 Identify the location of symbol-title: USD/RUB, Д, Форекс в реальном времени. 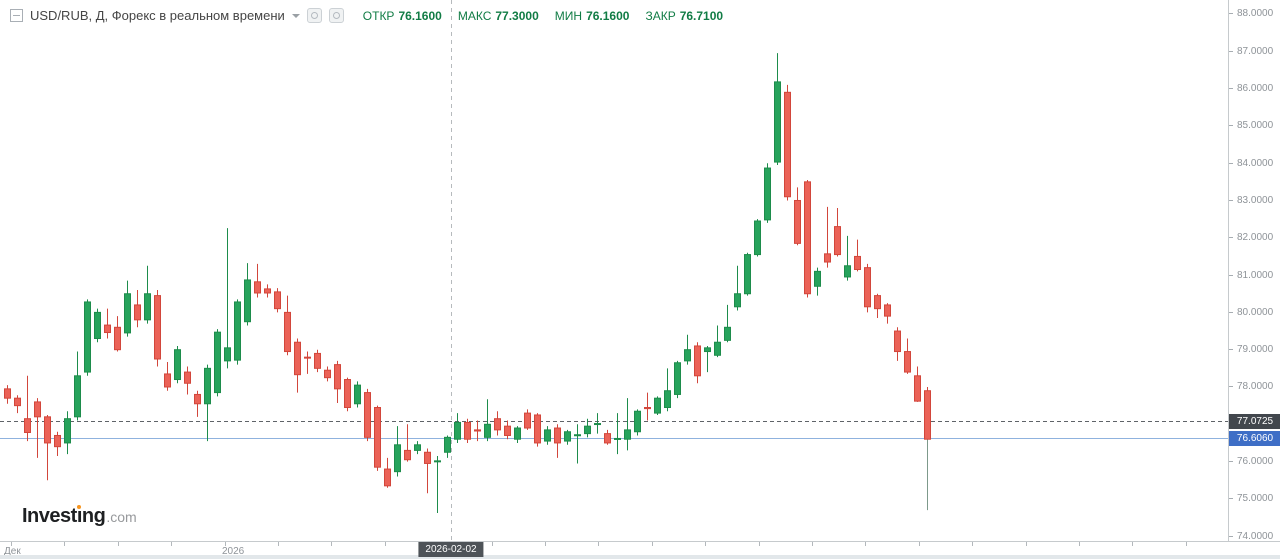
(157, 15).